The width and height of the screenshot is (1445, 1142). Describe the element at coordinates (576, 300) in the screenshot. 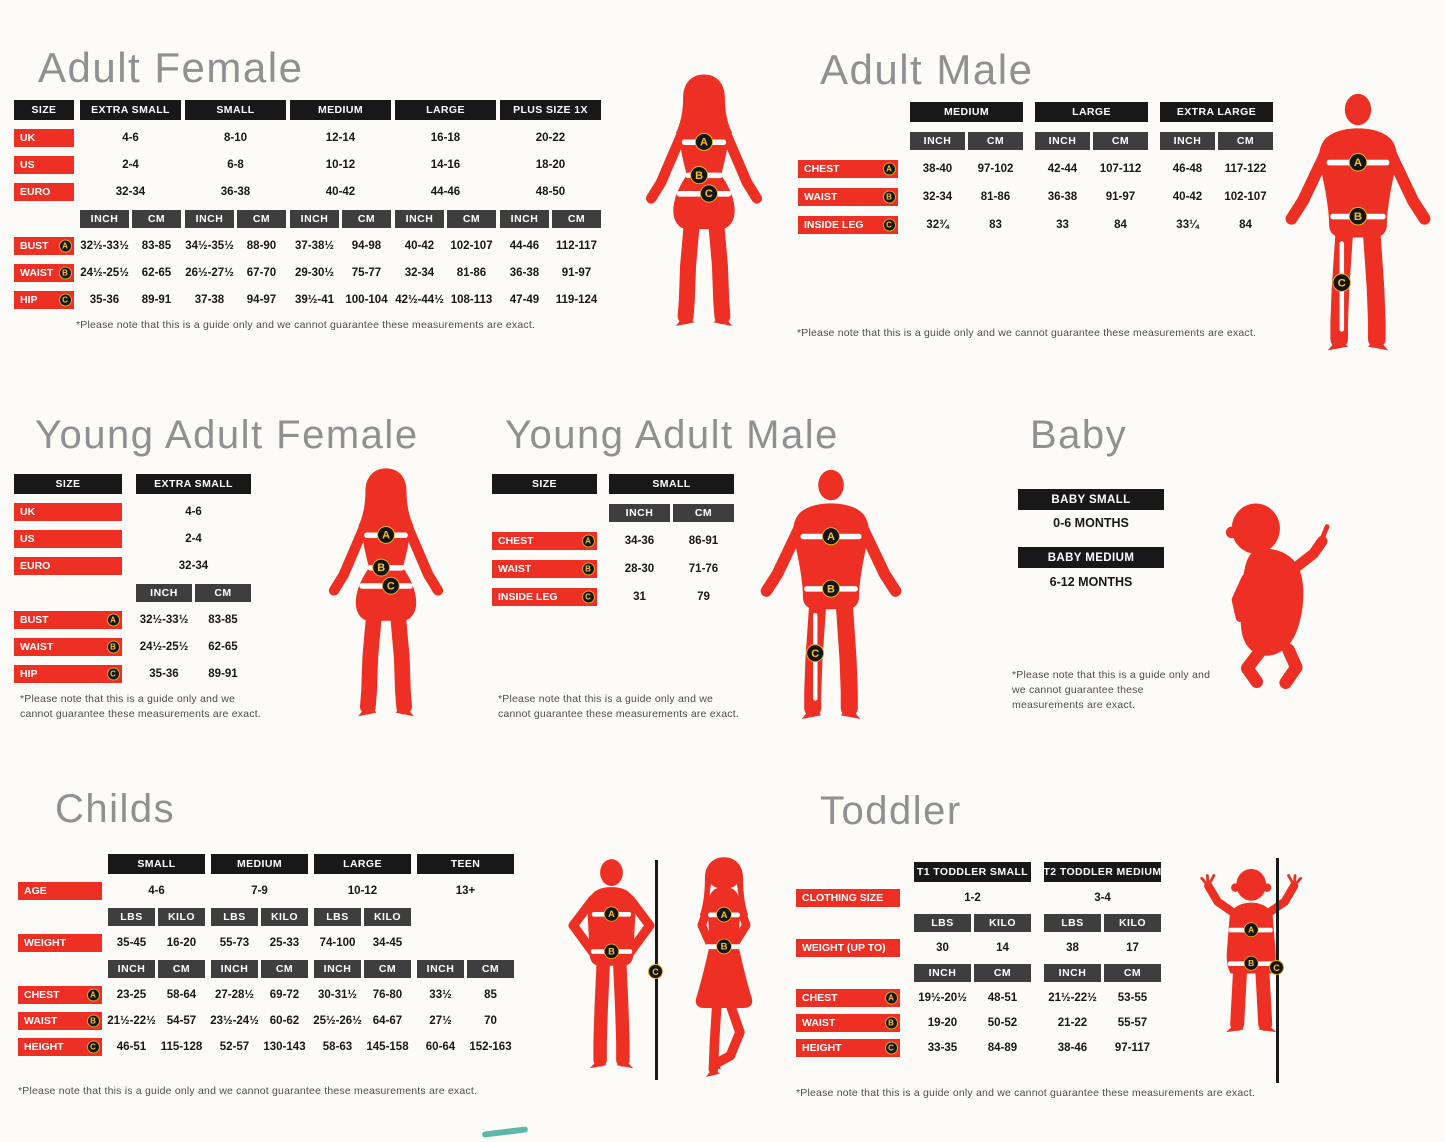

I see `value-cell: 119-124` at that location.